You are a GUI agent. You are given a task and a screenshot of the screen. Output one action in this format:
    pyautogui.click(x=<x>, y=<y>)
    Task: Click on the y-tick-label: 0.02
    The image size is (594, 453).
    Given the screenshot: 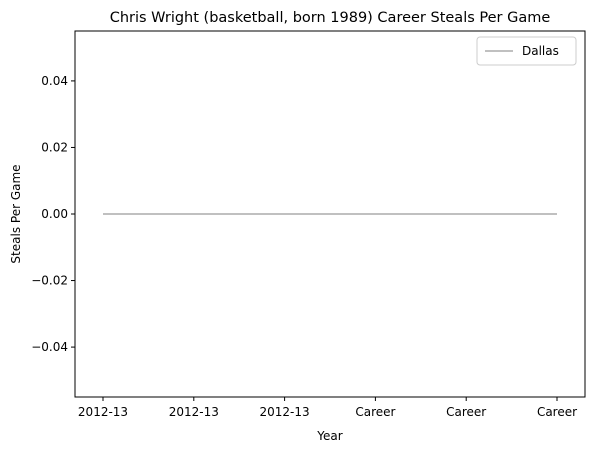 What is the action you would take?
    pyautogui.click(x=54, y=147)
    